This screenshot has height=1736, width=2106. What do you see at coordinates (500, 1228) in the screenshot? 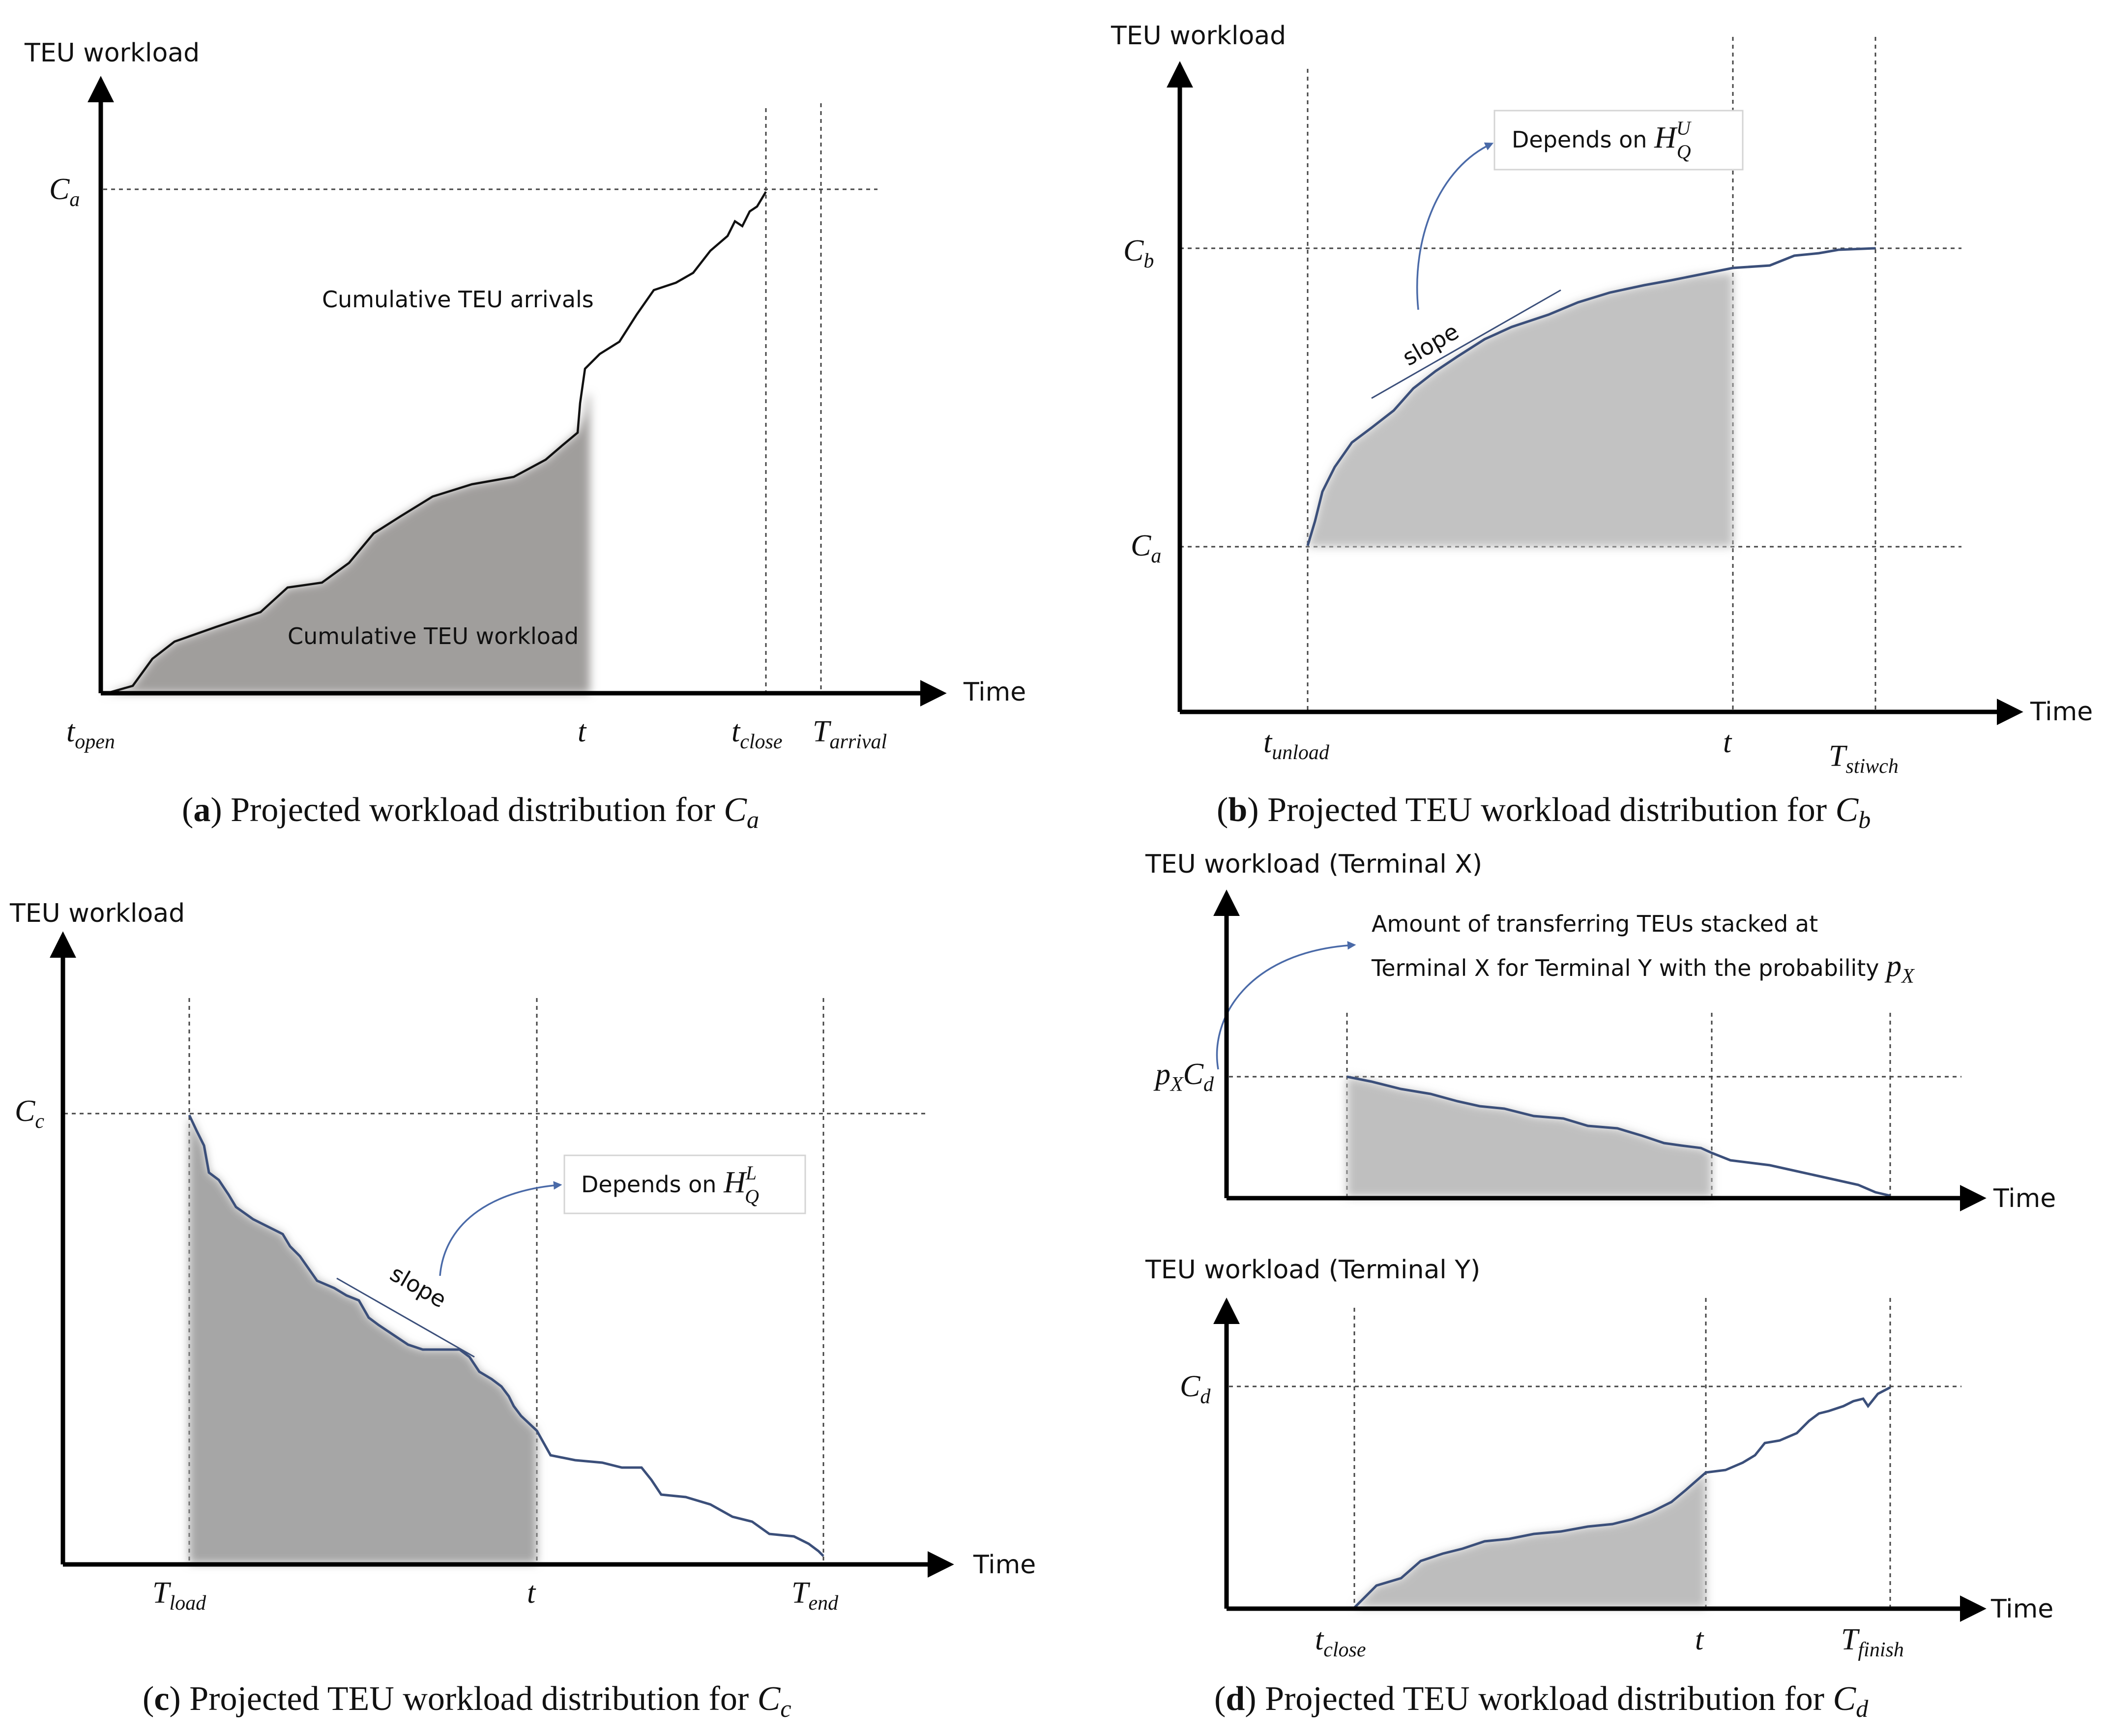
I see `panel-c-depends-arrow` at bounding box center [500, 1228].